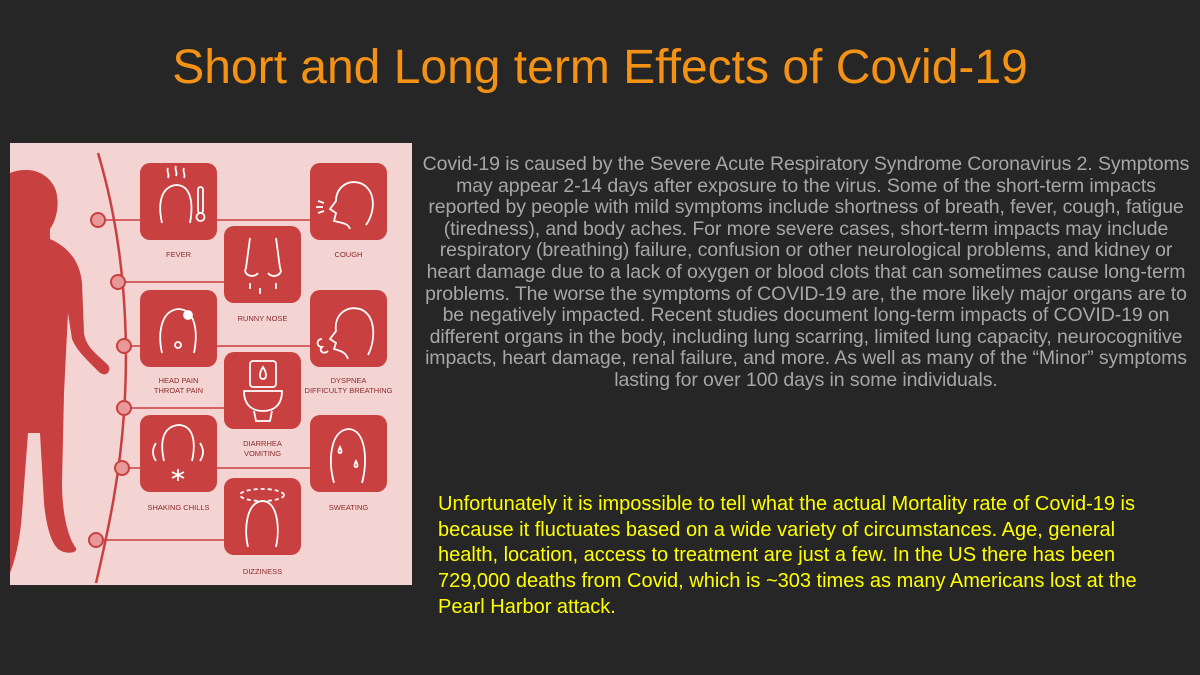  Describe the element at coordinates (262, 571) in the screenshot. I see `symptom-label: DIZZINESS` at that location.